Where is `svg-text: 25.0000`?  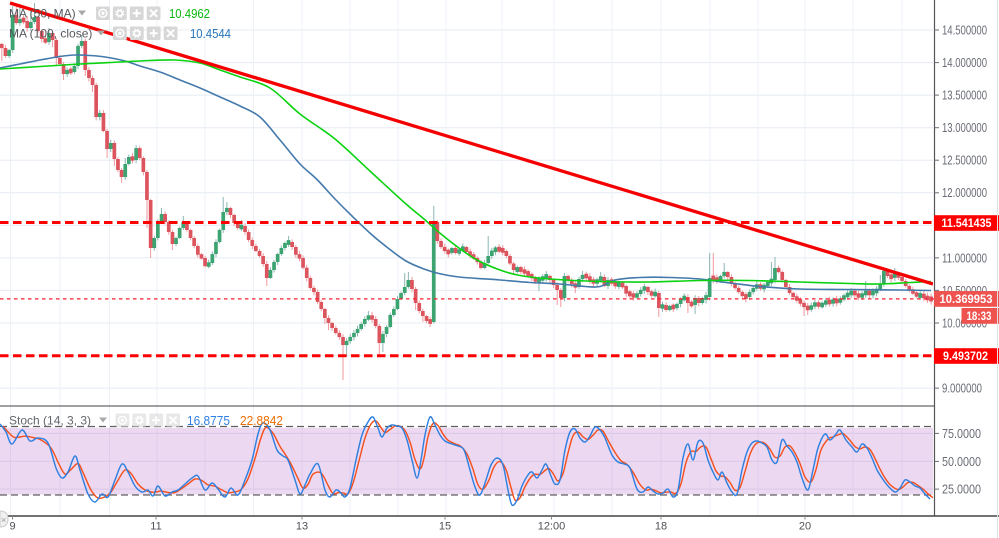
svg-text: 25.0000 is located at coordinates (961, 490).